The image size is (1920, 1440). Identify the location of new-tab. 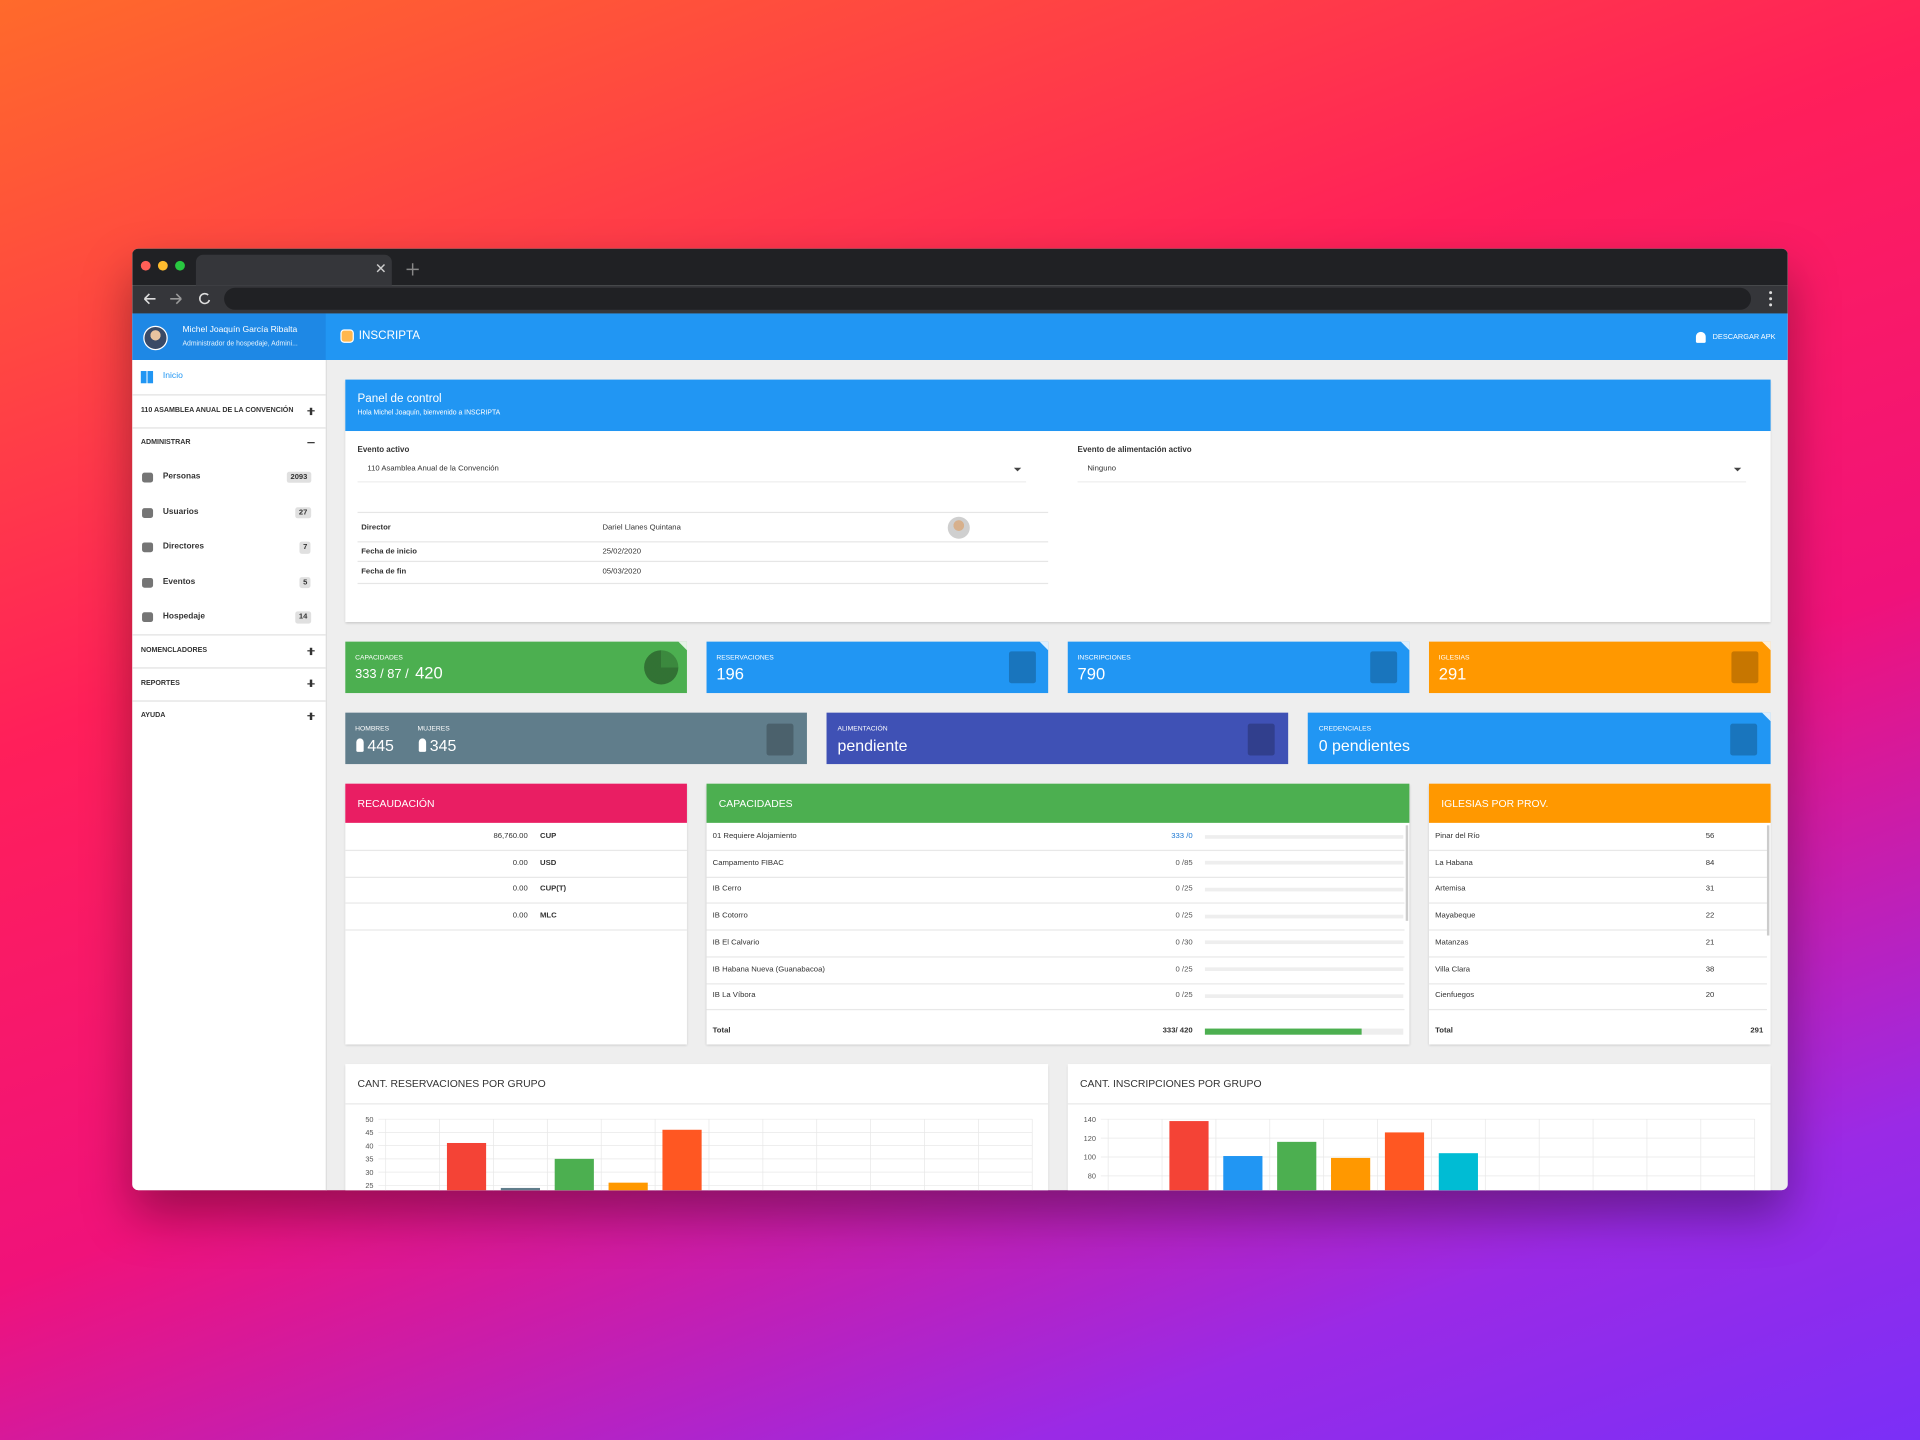
(412, 269).